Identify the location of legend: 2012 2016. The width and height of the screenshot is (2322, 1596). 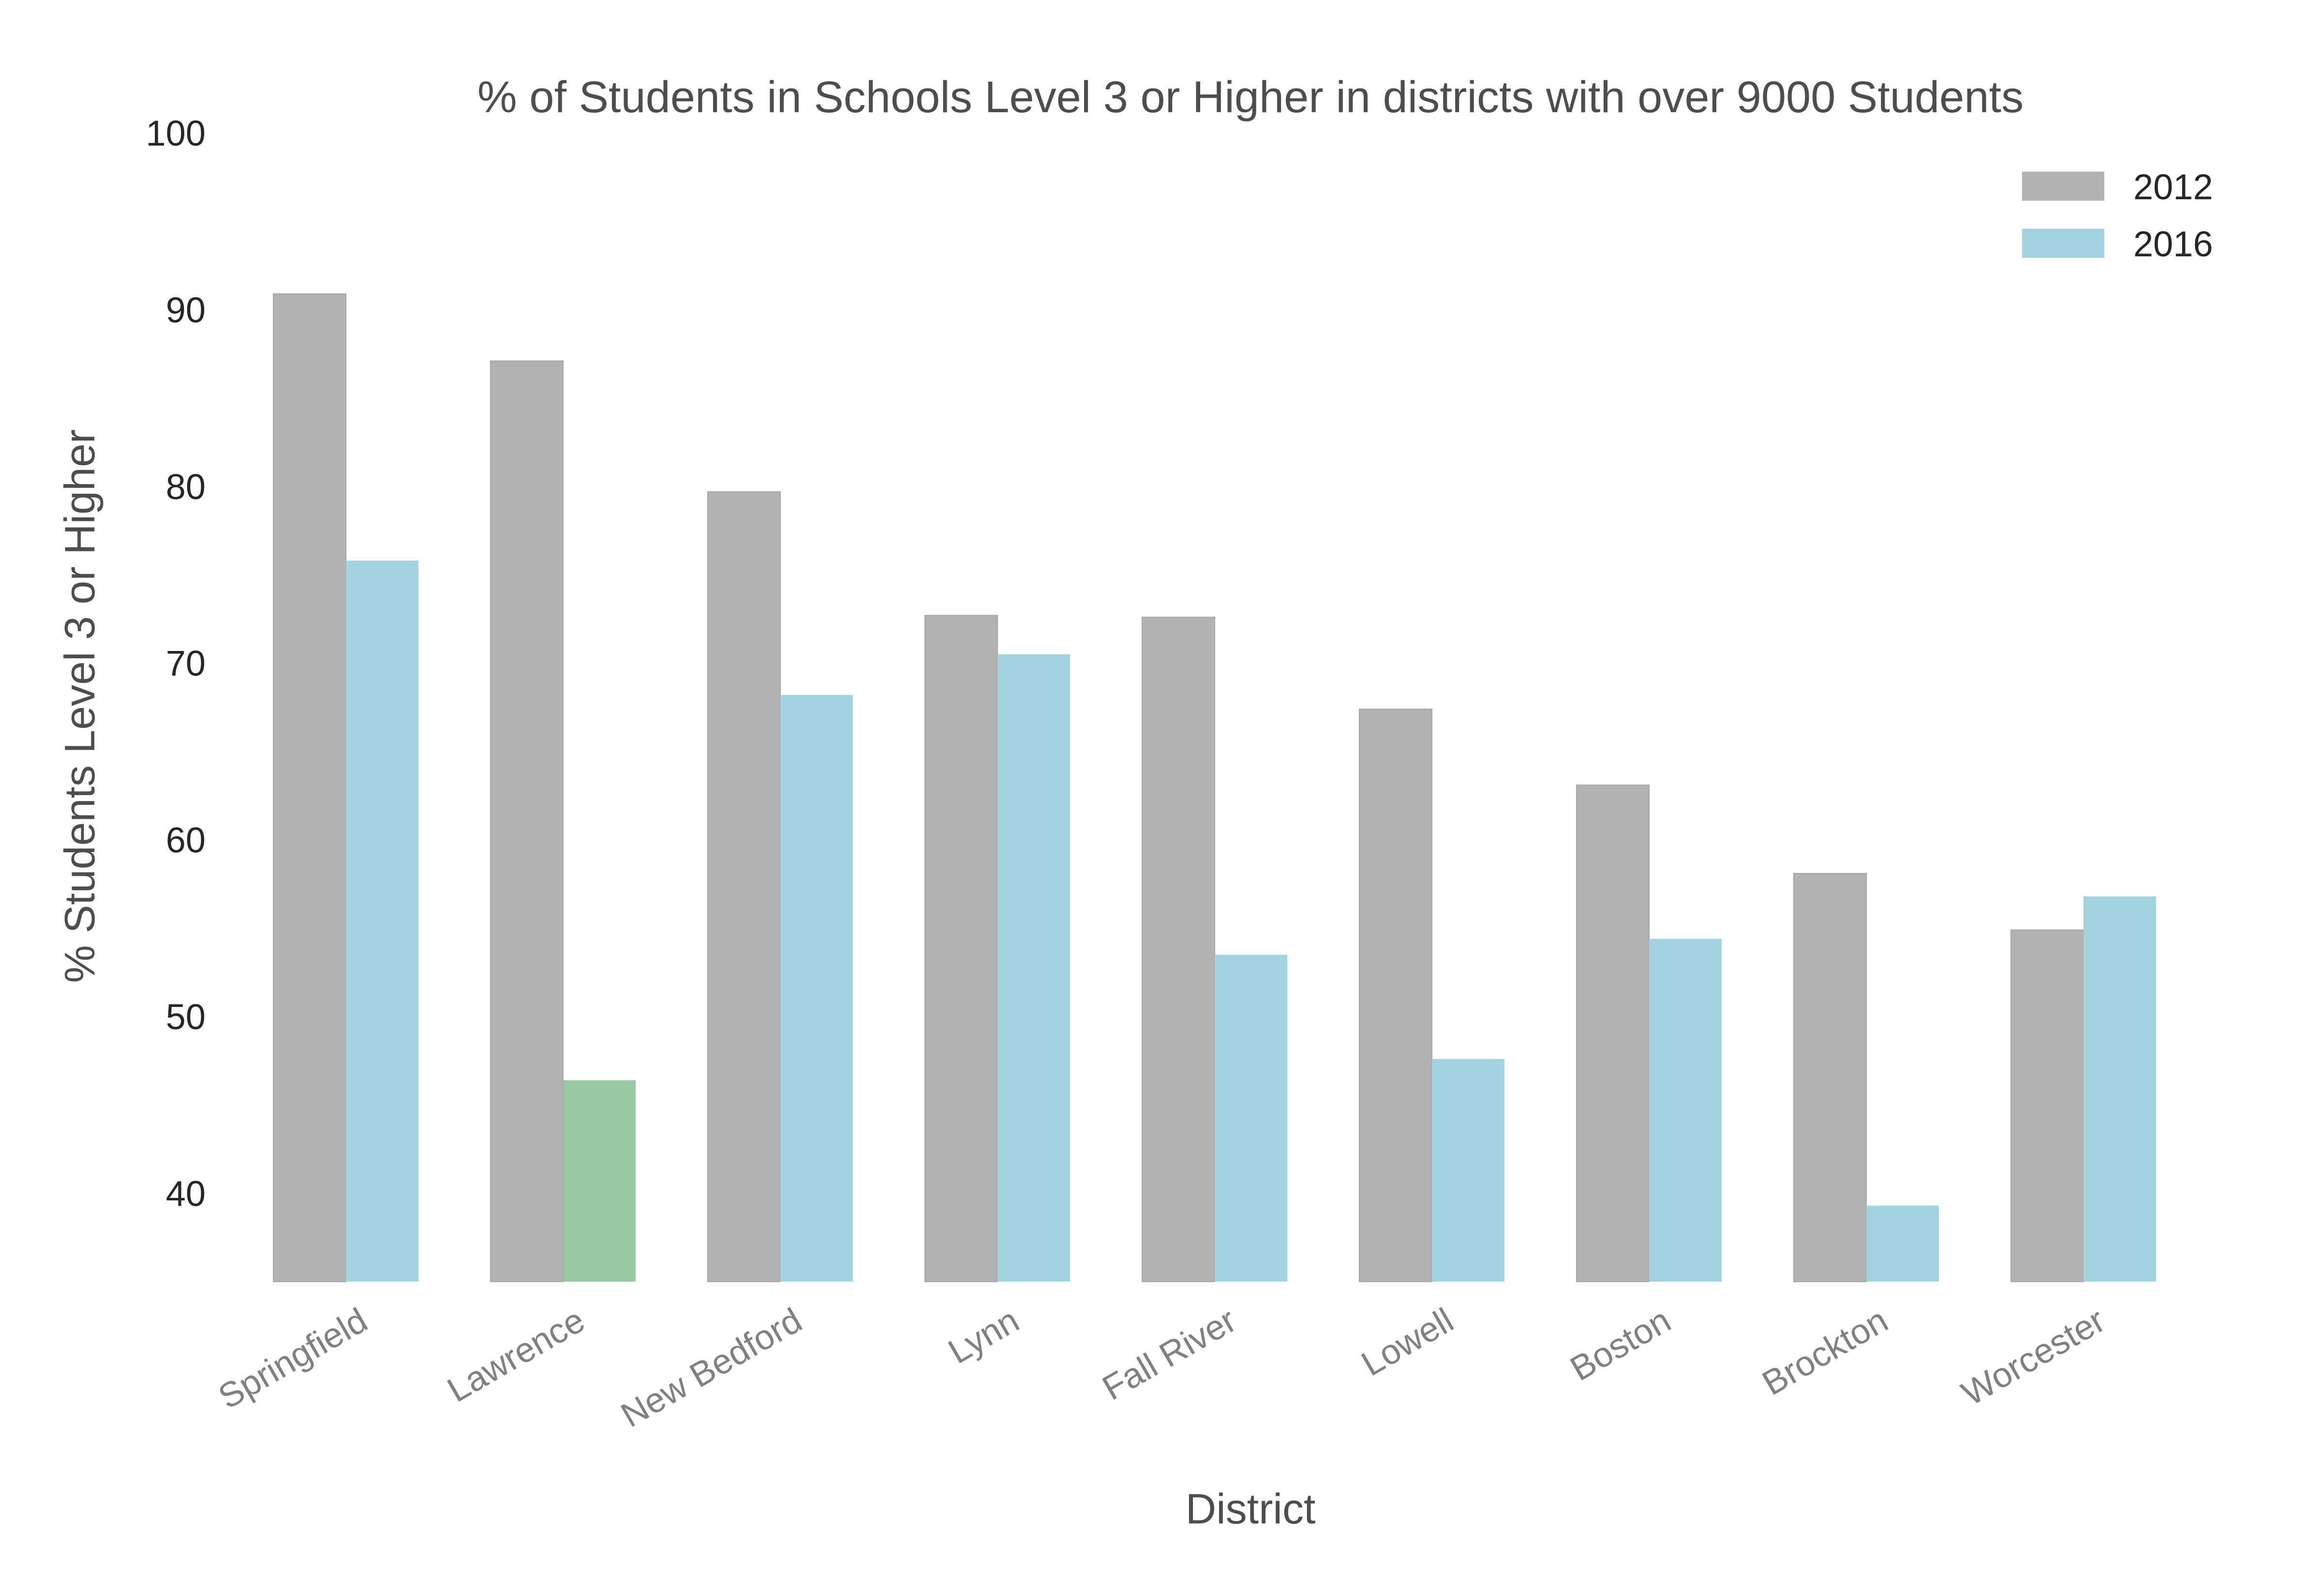
(2117, 215).